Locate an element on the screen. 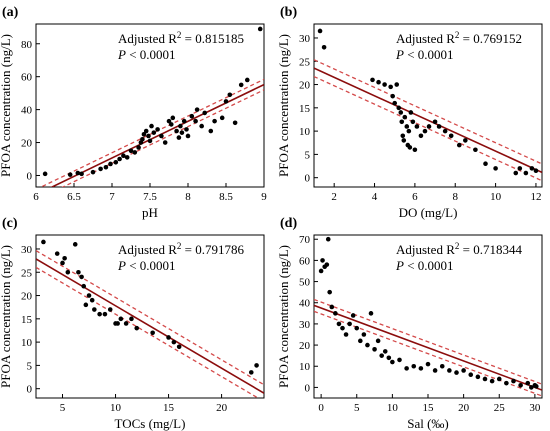 The width and height of the screenshot is (550, 431). x-tick-label: 15 is located at coordinates (169, 408).